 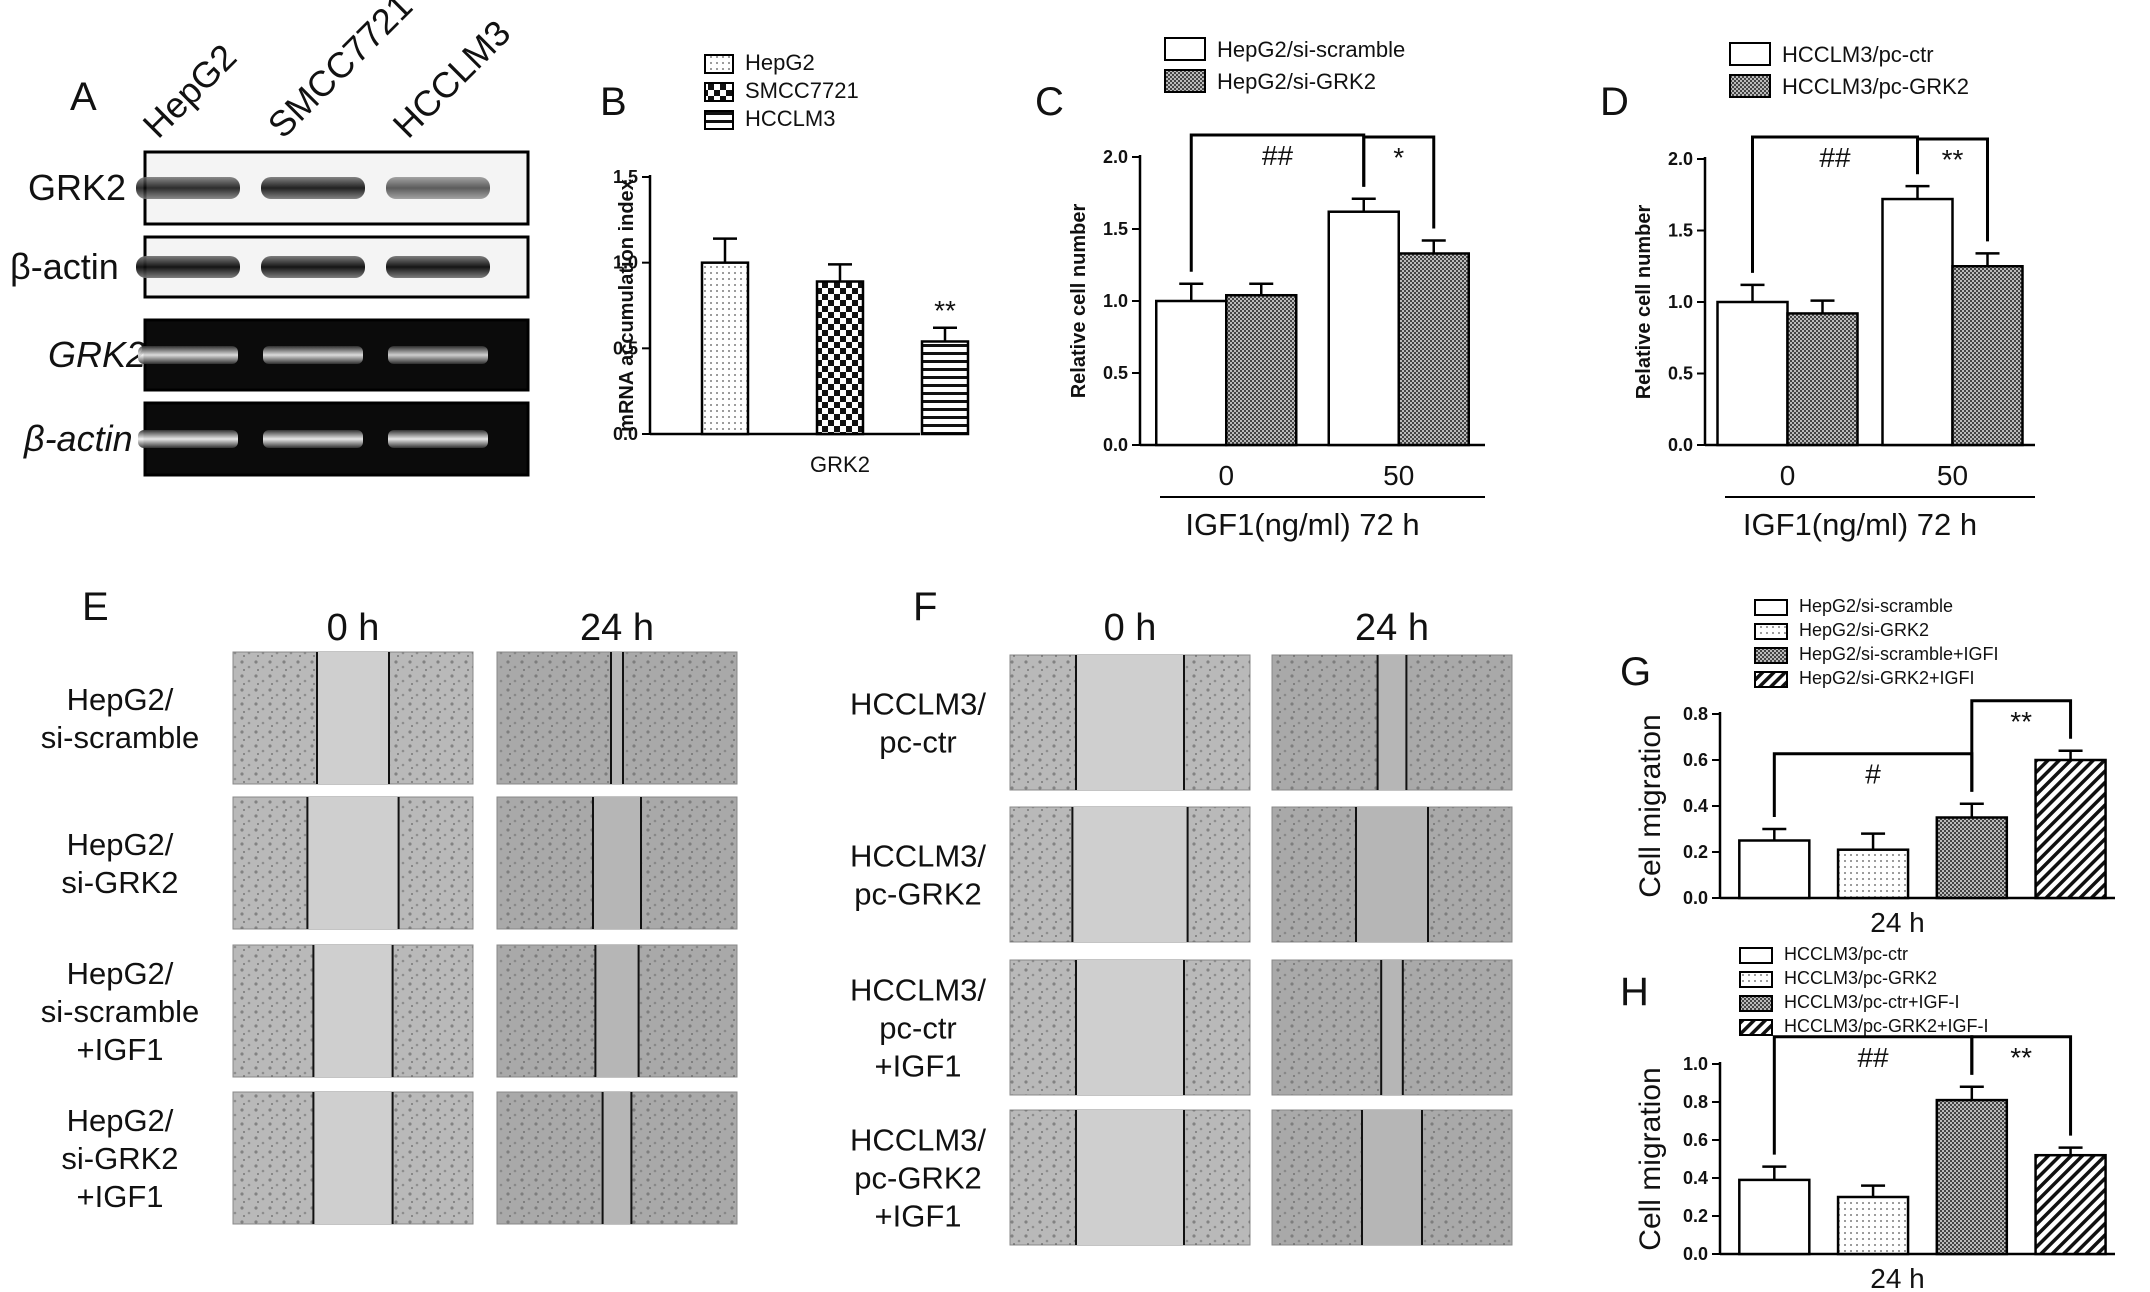 I want to click on legend-label: HepG2, so click(x=780, y=62).